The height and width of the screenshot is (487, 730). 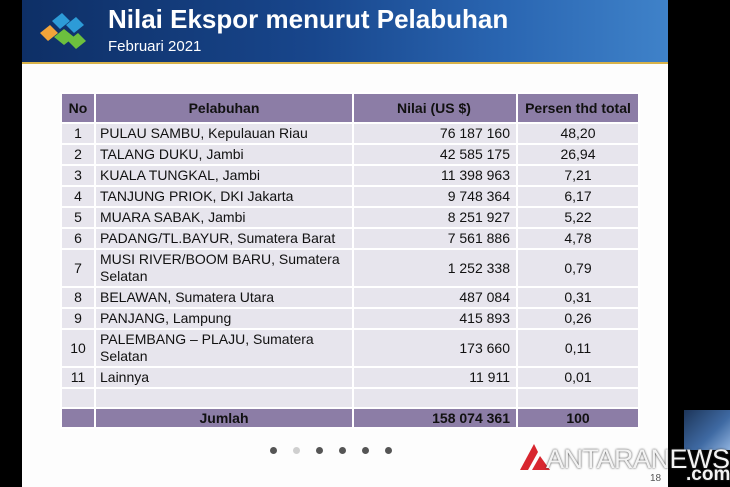 What do you see at coordinates (78, 238) in the screenshot?
I see `row-number: 6` at bounding box center [78, 238].